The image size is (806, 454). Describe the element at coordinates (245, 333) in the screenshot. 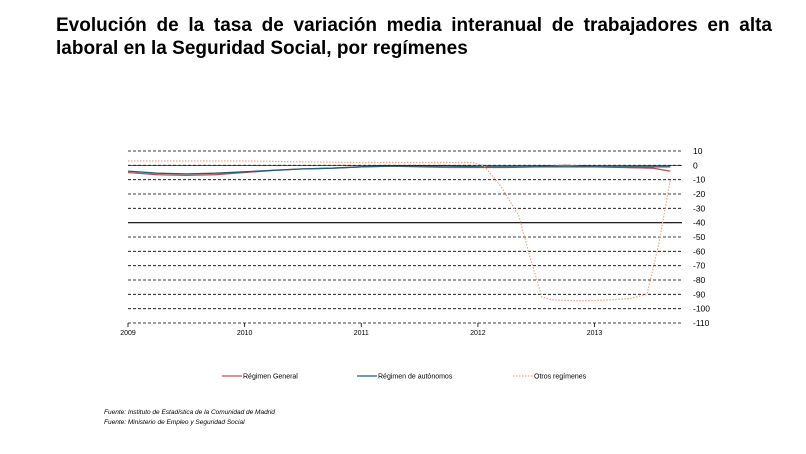

I see `x-tick-label: 2010` at that location.